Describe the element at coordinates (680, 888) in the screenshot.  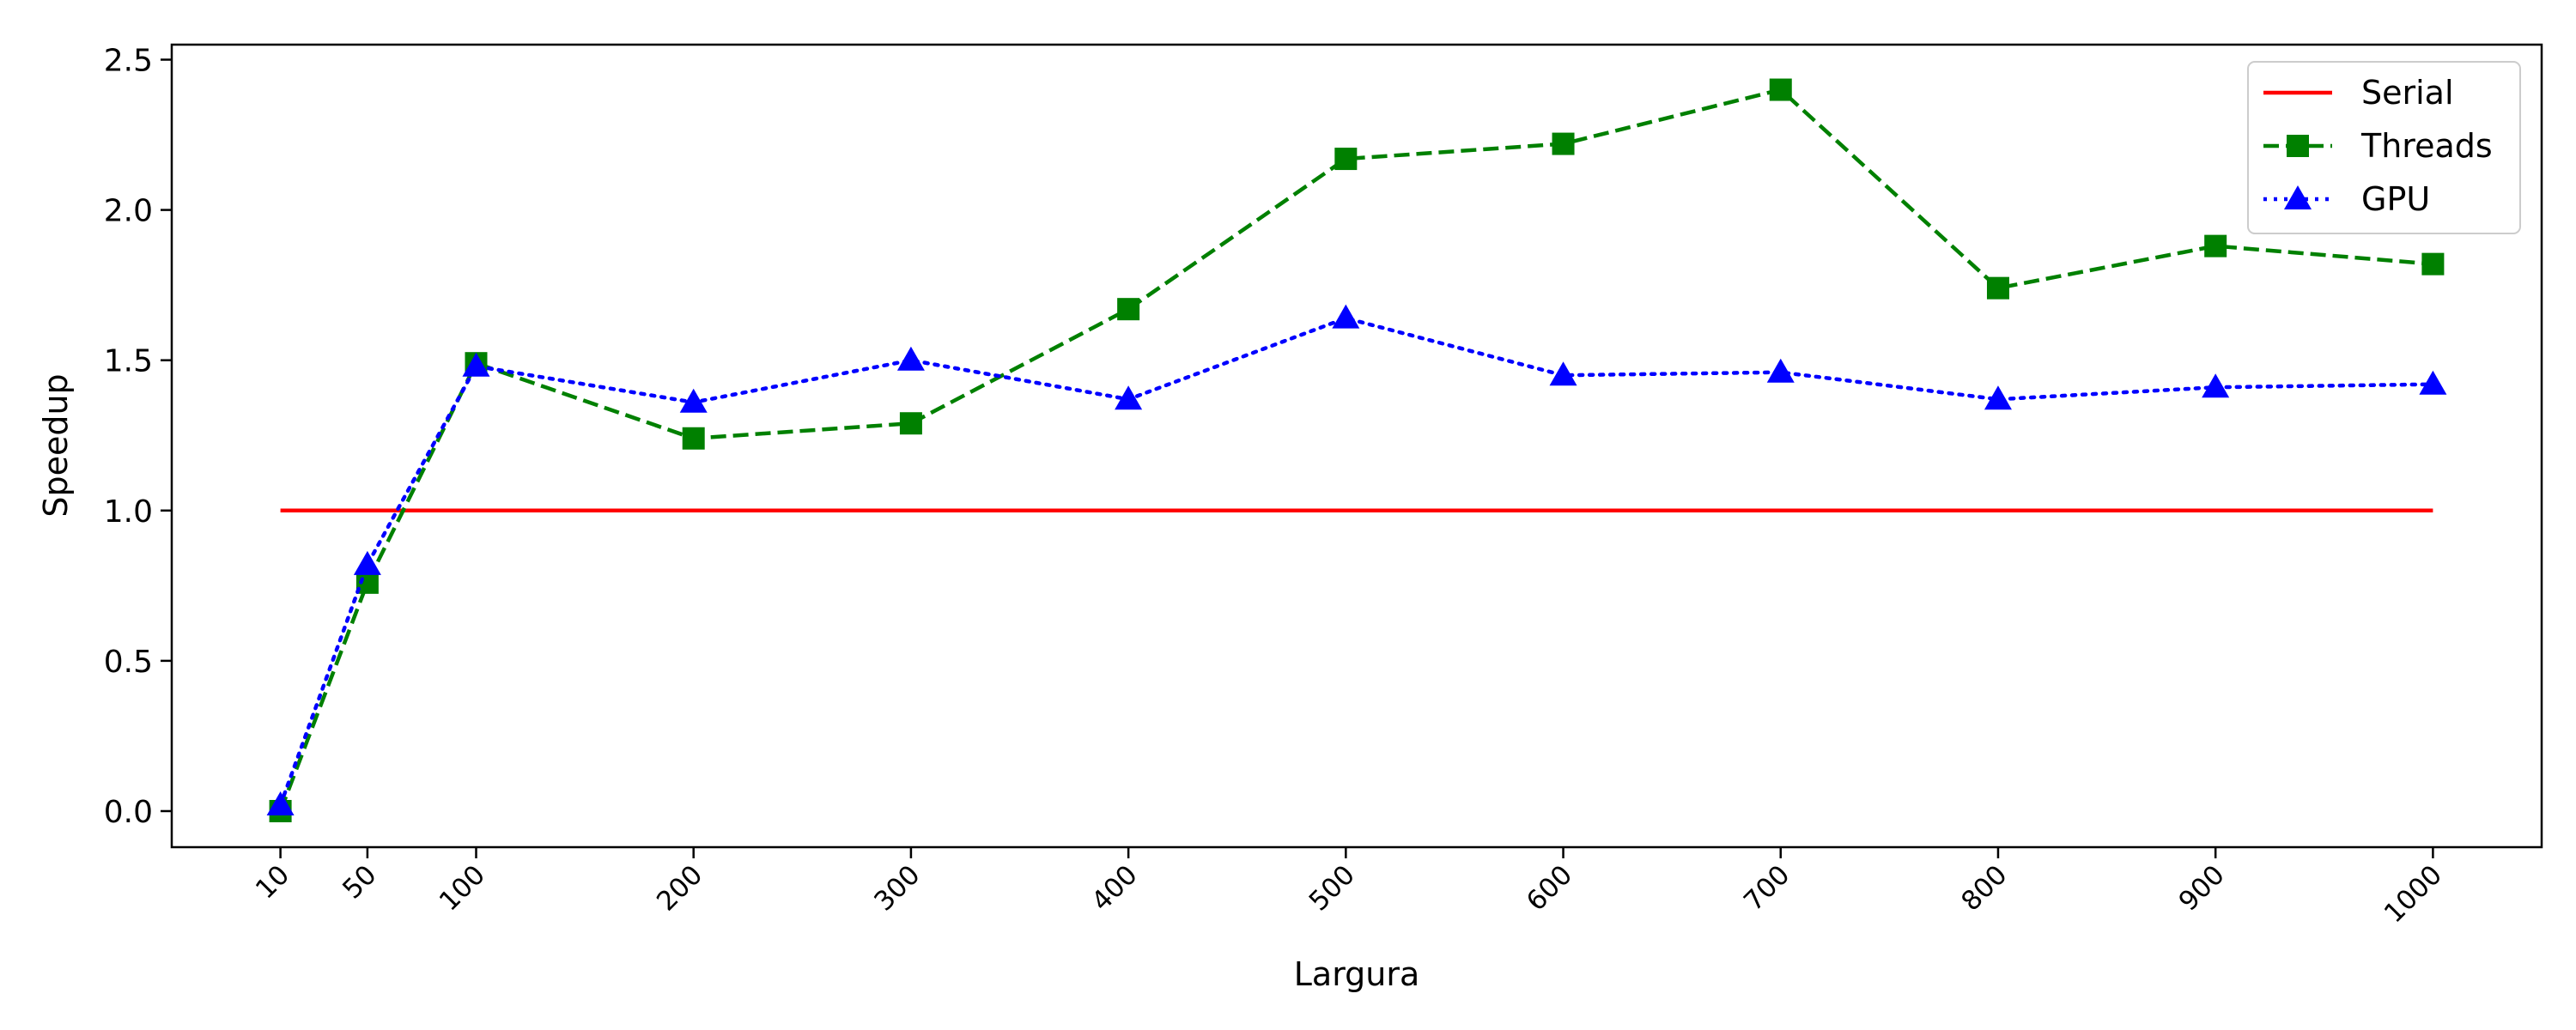
I see `x-tick-label: 200` at that location.